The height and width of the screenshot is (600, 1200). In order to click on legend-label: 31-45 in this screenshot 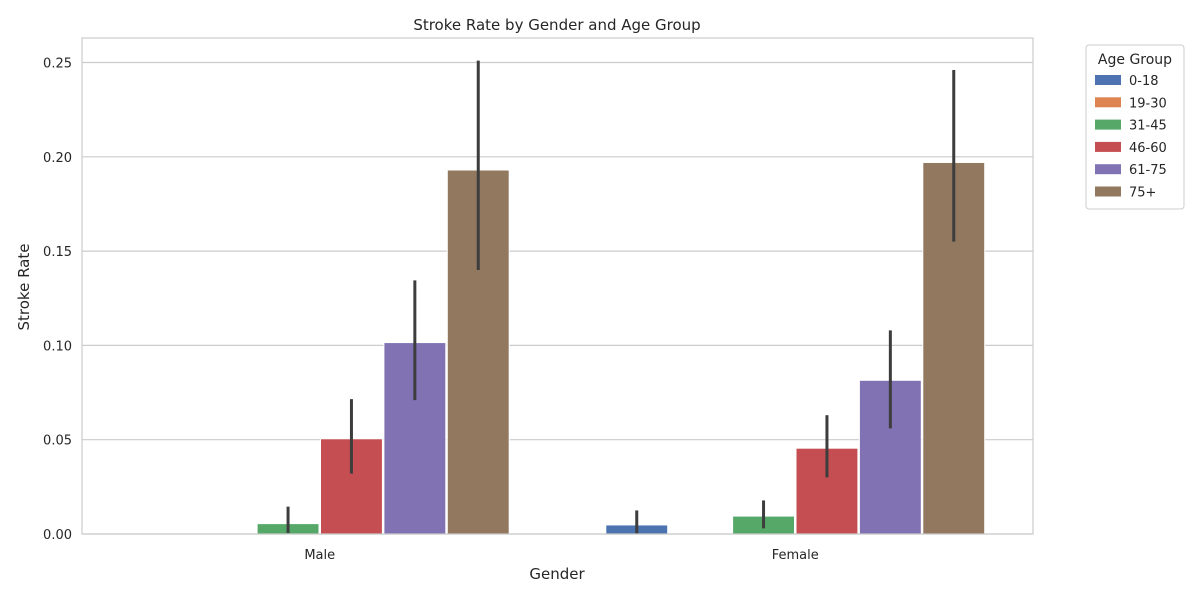, I will do `click(1148, 126)`.